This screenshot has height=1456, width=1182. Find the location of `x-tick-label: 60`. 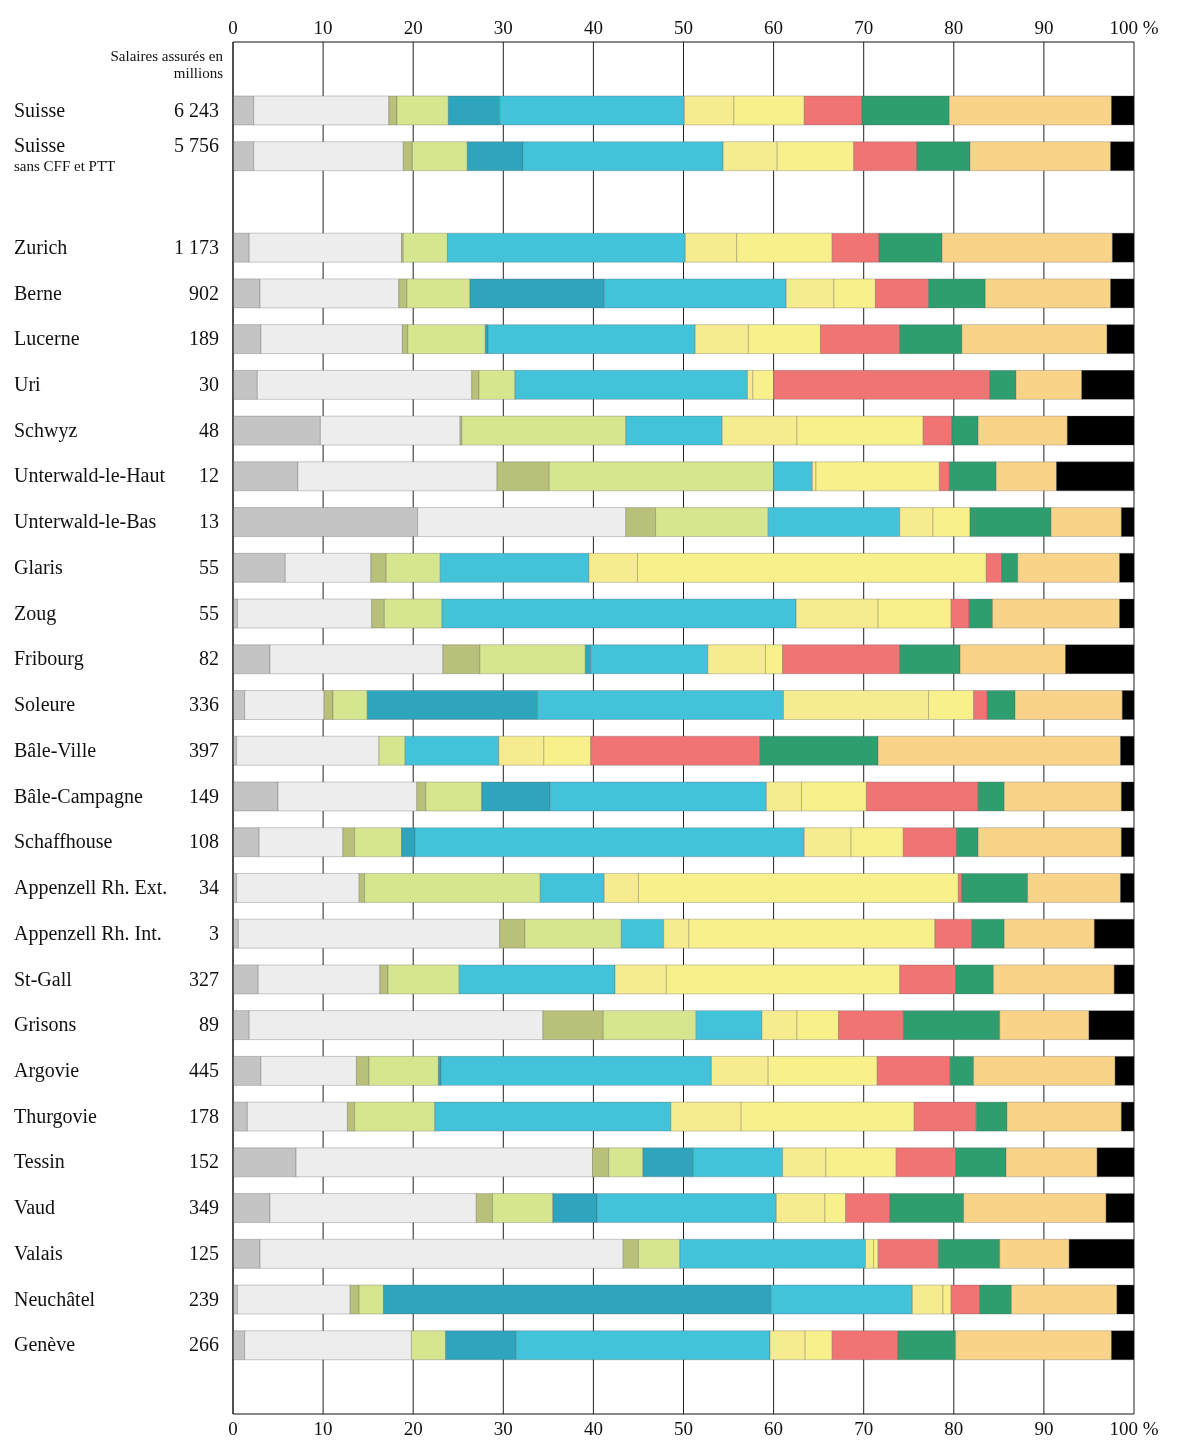

x-tick-label: 60 is located at coordinates (774, 27).